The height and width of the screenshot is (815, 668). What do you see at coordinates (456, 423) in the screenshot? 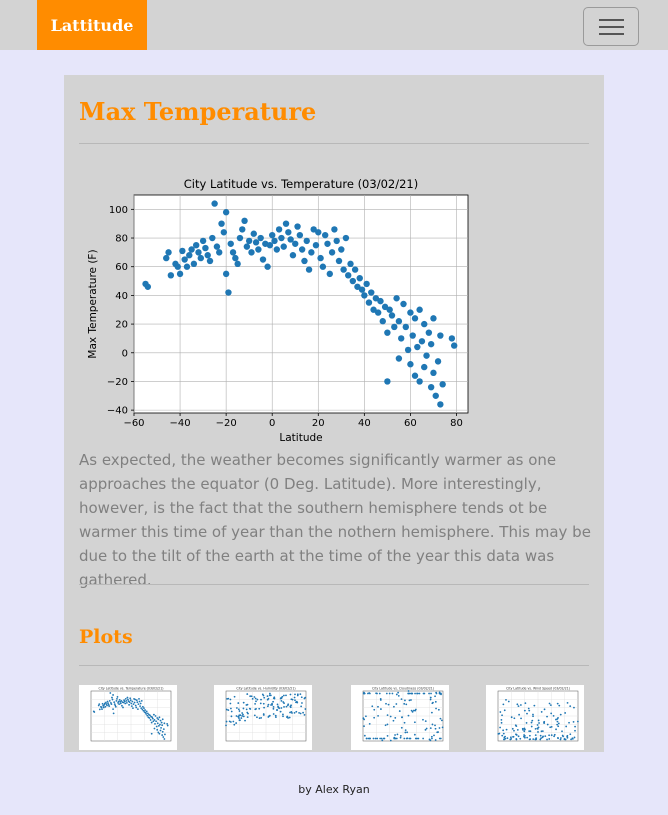
I see `x-tick-label: 80` at bounding box center [456, 423].